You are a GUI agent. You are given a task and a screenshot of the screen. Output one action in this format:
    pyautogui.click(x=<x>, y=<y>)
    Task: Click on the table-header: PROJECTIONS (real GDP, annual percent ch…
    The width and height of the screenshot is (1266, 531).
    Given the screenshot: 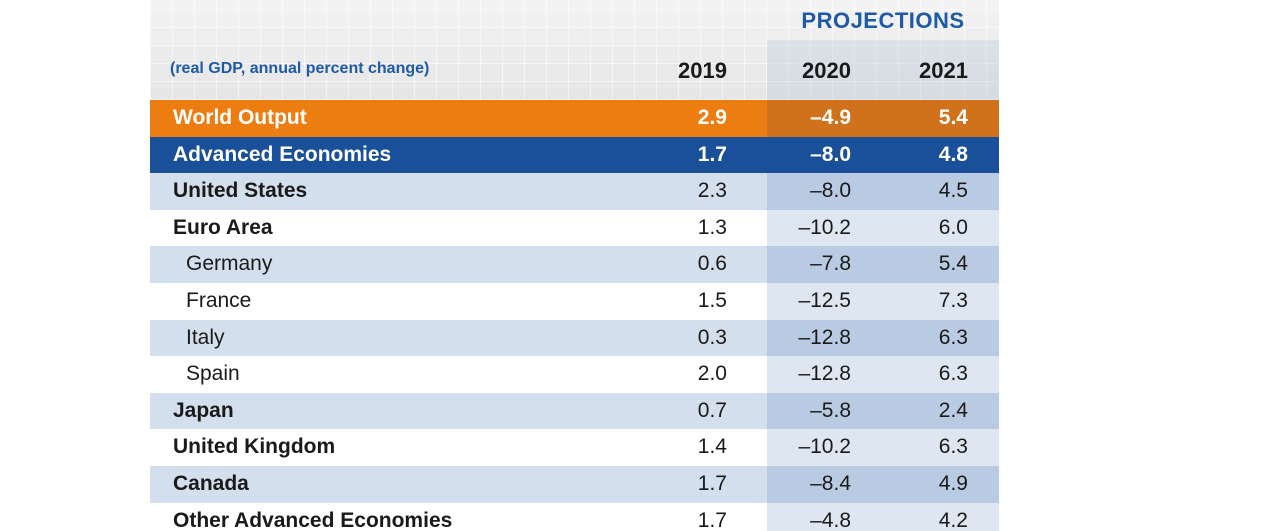 What is the action you would take?
    pyautogui.click(x=574, y=50)
    